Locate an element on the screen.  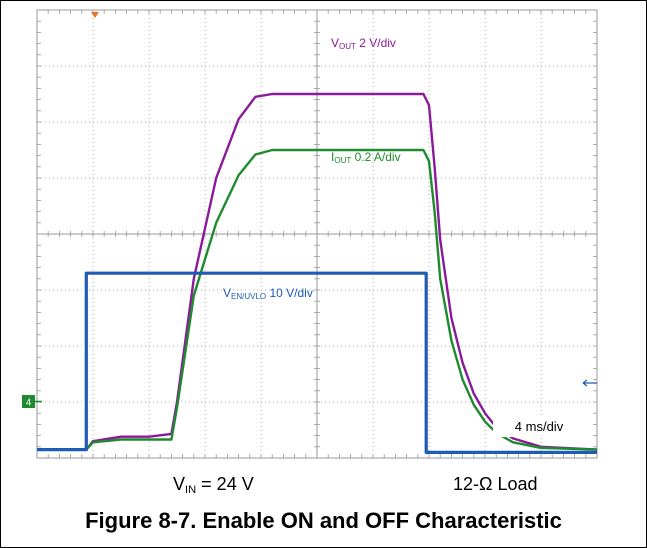
trace-label: VEN/UVLO 10 V/div is located at coordinates (268, 293).